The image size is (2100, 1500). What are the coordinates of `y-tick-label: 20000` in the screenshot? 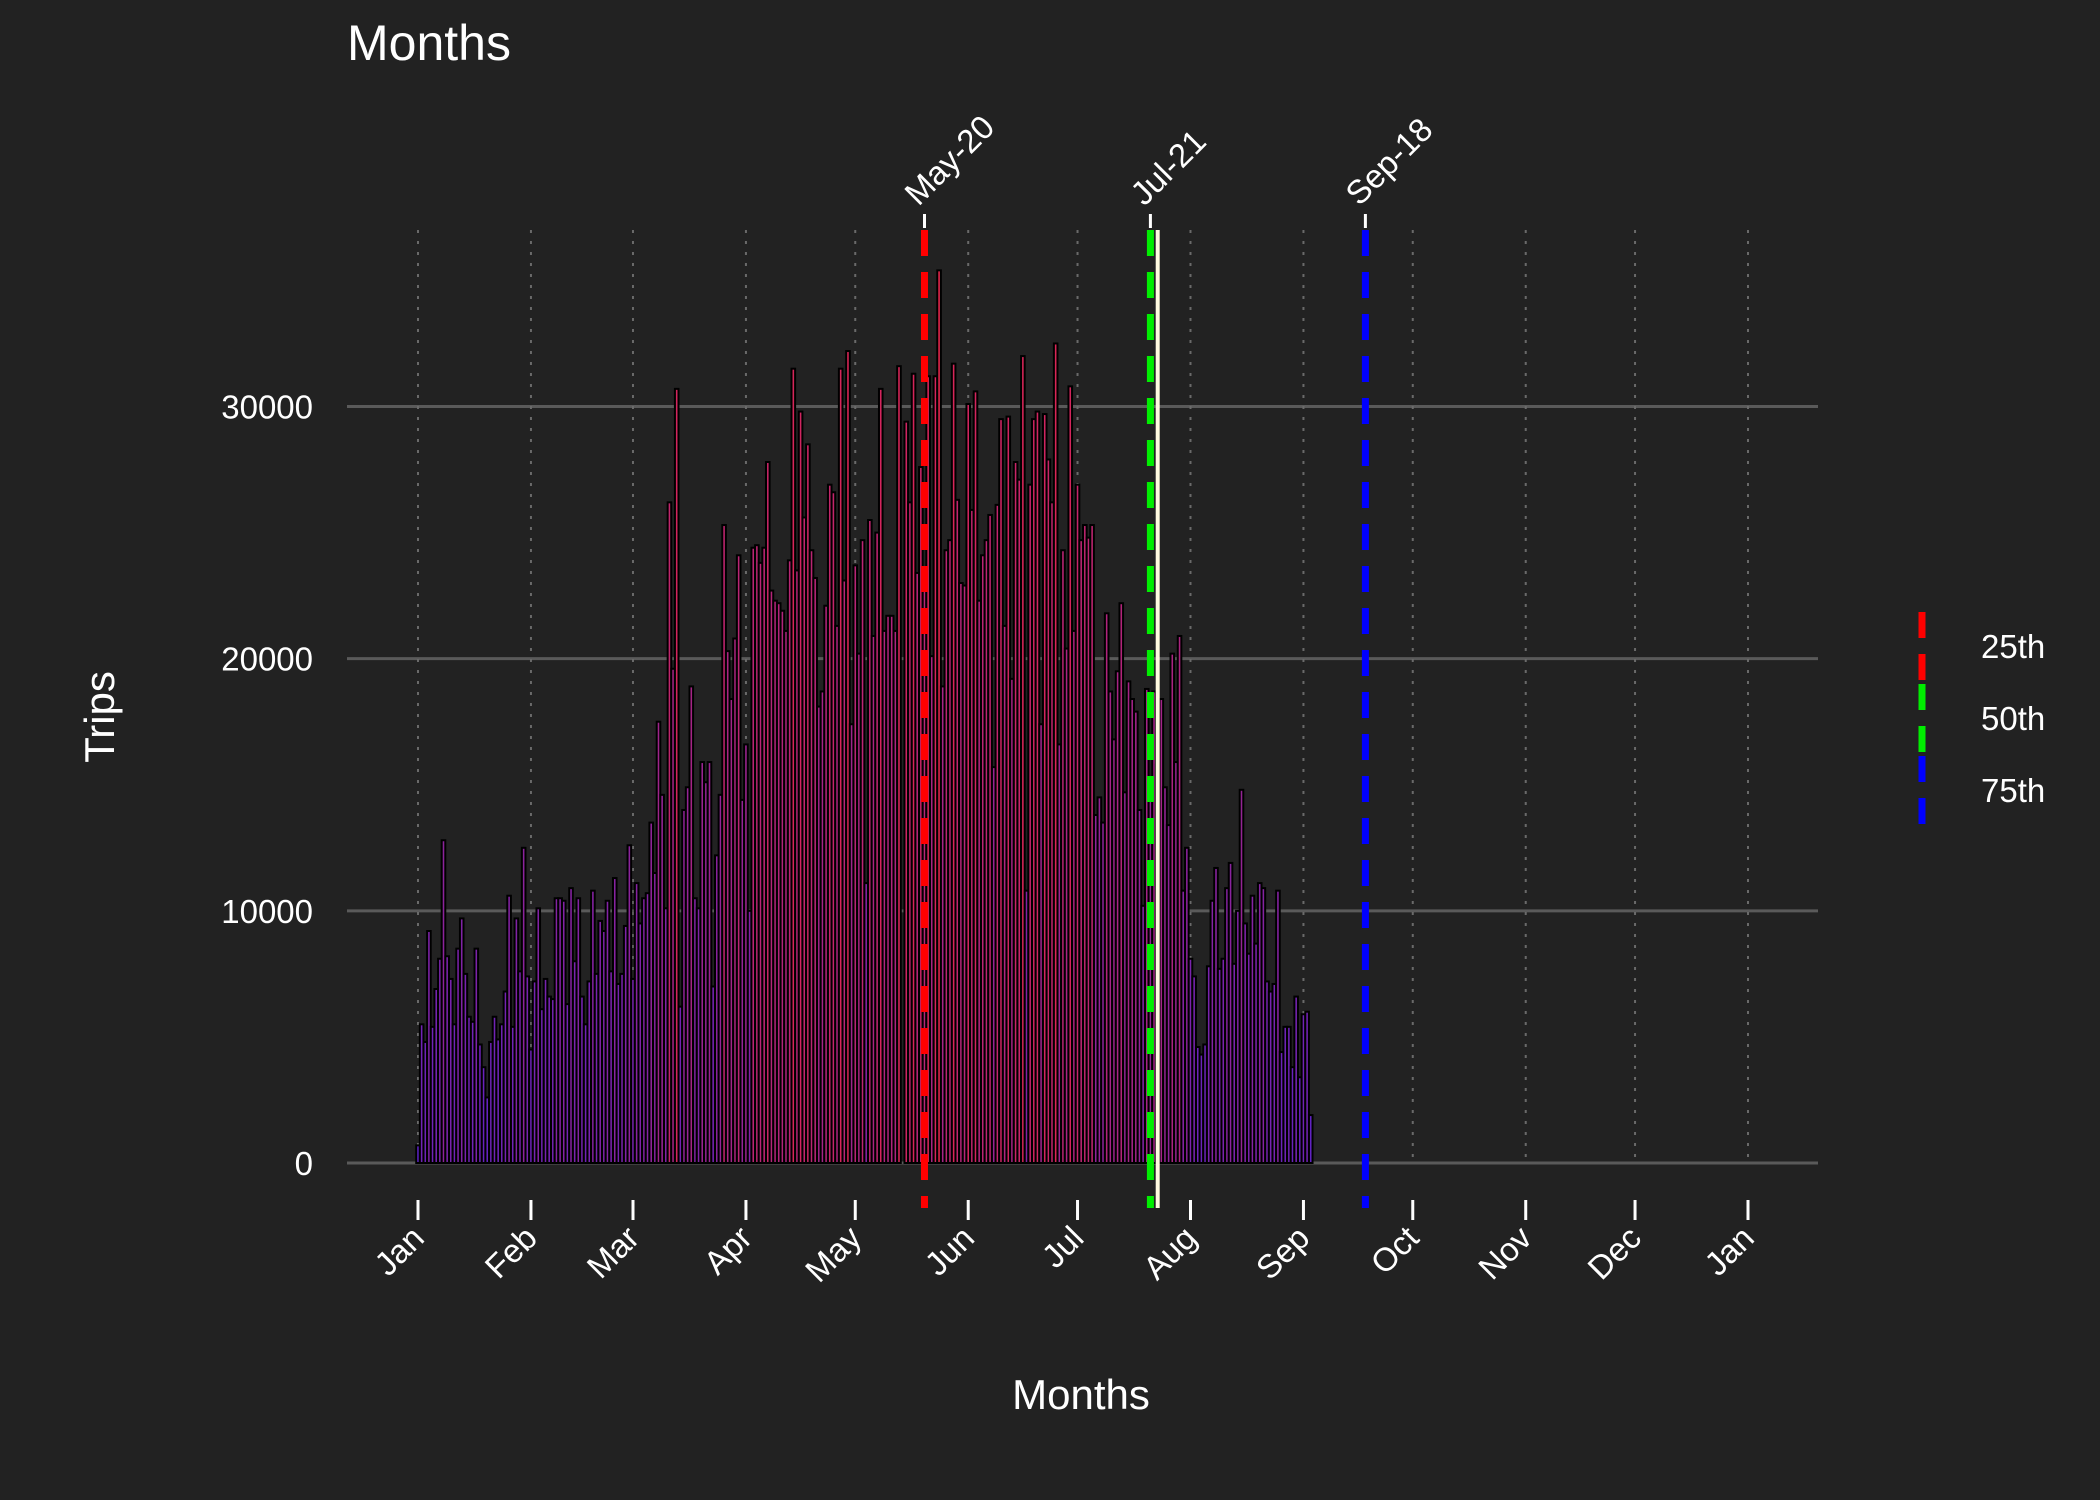 It's located at (267, 659).